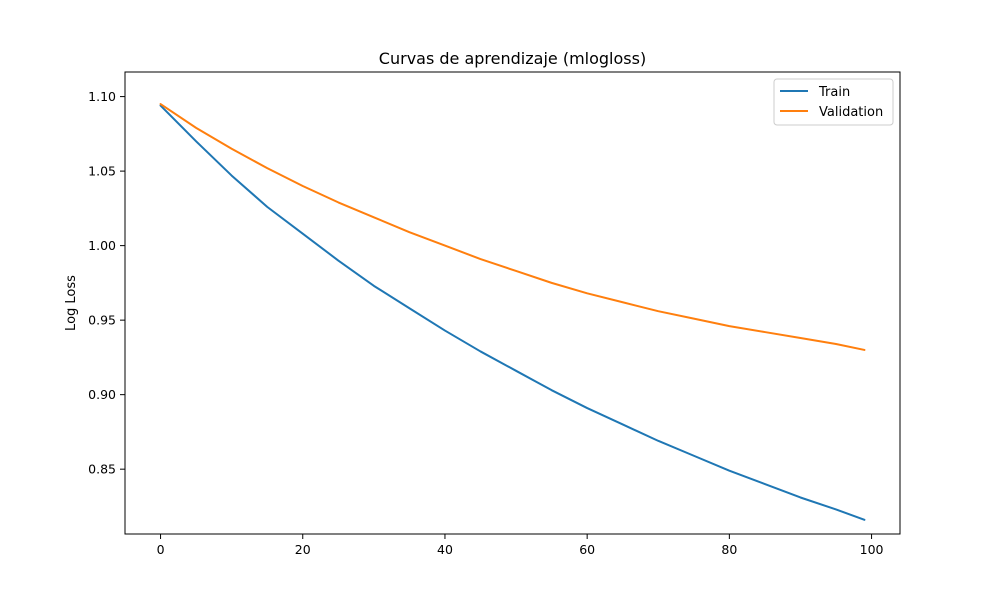 The height and width of the screenshot is (600, 1000). I want to click on x-axis-ticks: 0 20 40 60 80 100, so click(520, 545).